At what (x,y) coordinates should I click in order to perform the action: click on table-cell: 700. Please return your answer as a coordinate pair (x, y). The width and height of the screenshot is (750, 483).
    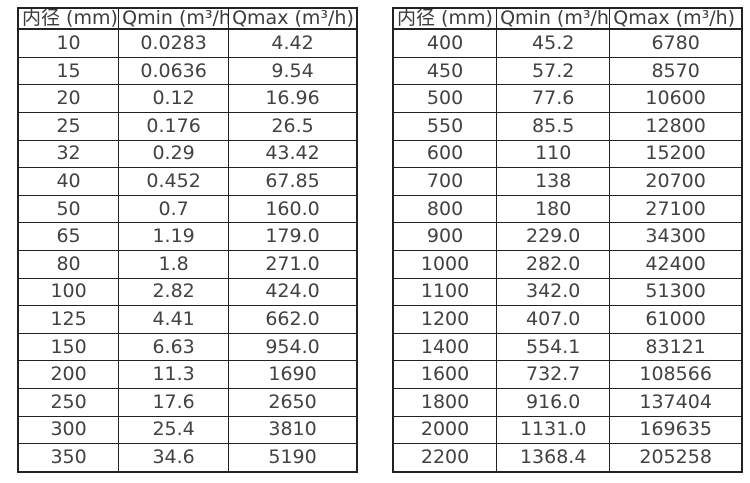
    Looking at the image, I should click on (445, 181).